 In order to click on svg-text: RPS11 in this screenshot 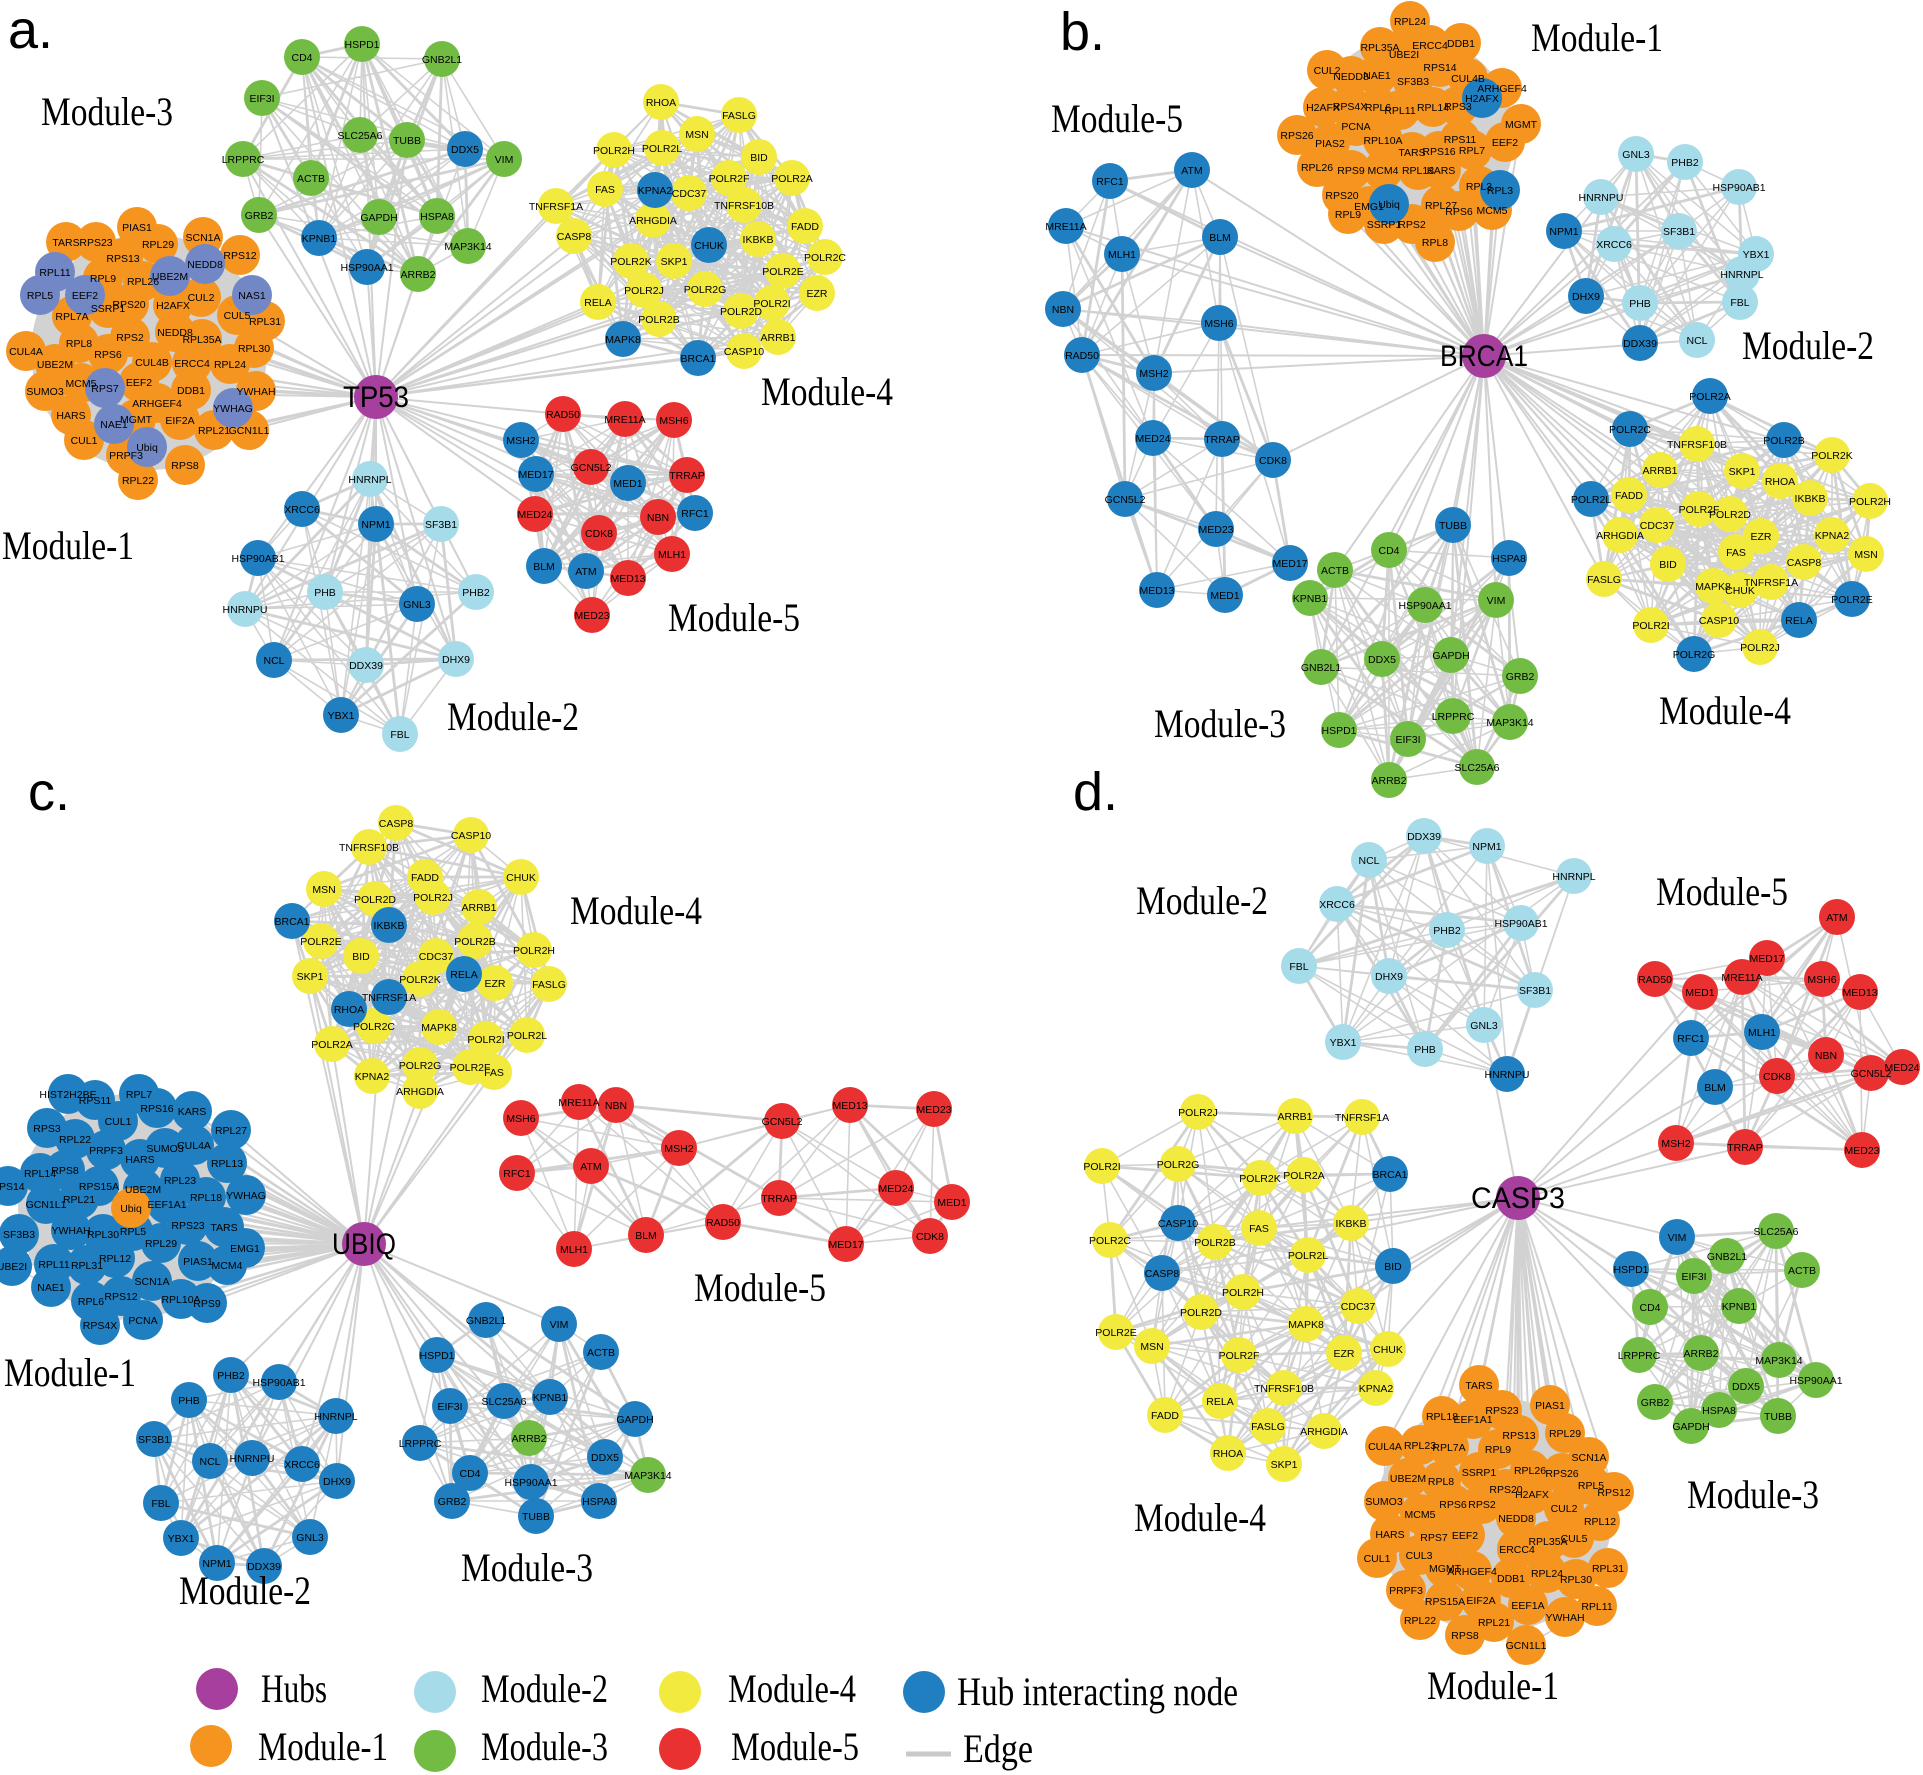, I will do `click(95, 1101)`.